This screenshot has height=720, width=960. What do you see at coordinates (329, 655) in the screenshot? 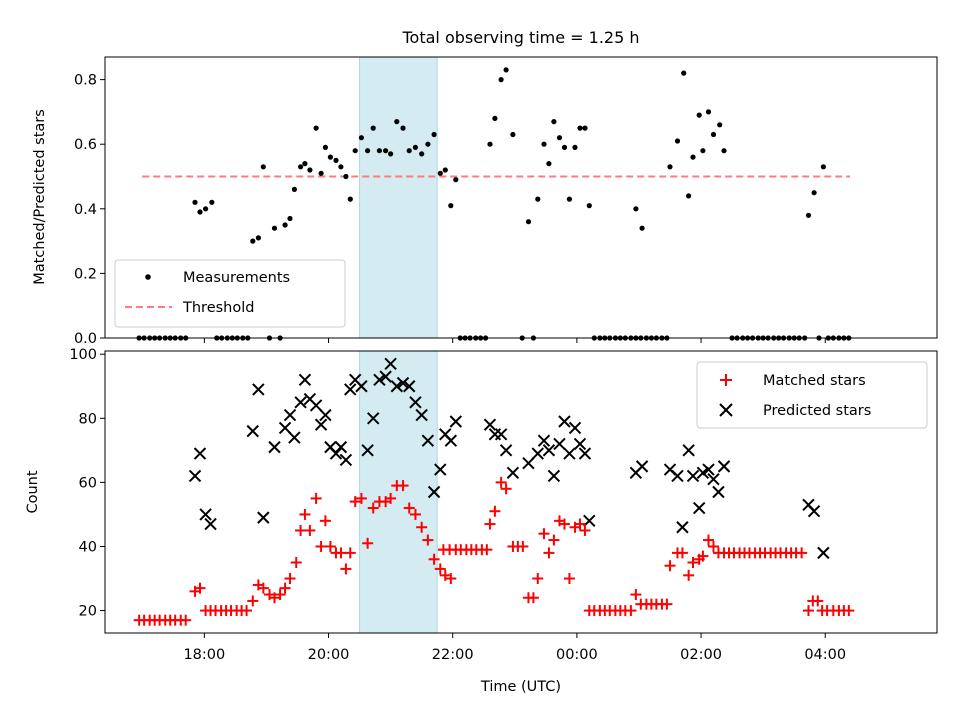
I see `x-tick-label: 20:00` at bounding box center [329, 655].